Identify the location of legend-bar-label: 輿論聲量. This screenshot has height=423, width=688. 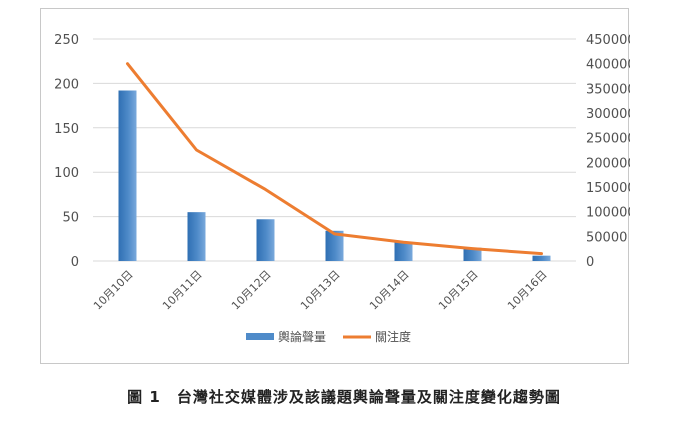
(302, 336).